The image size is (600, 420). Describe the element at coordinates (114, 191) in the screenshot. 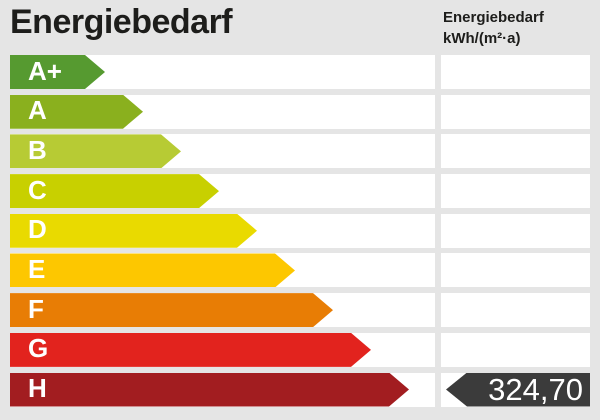

I see `energy-class-bar-c: C` at that location.